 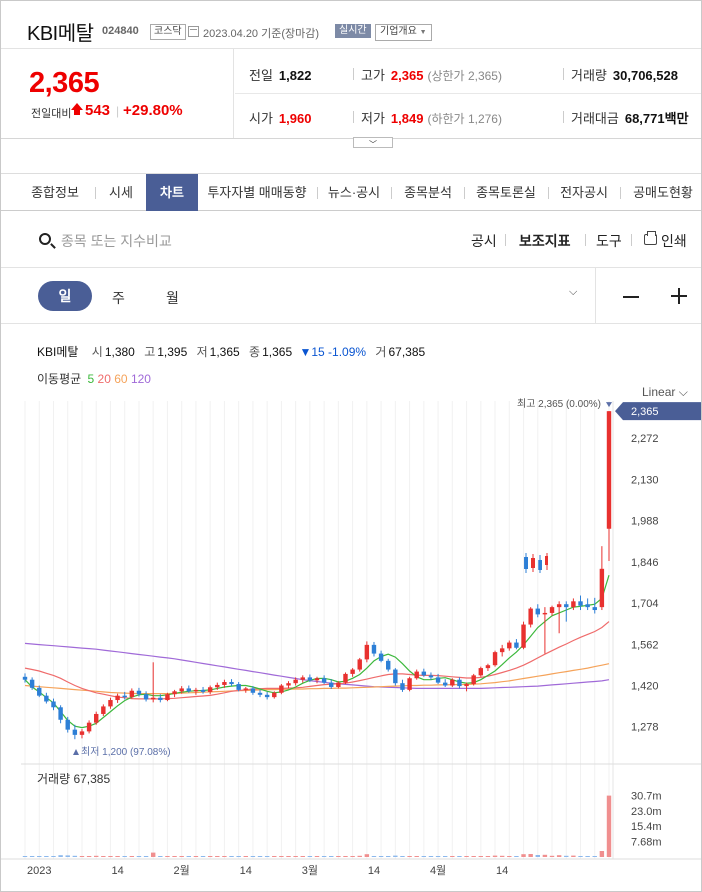 I want to click on tab-short-selling: 공매도현황, so click(x=663, y=192).